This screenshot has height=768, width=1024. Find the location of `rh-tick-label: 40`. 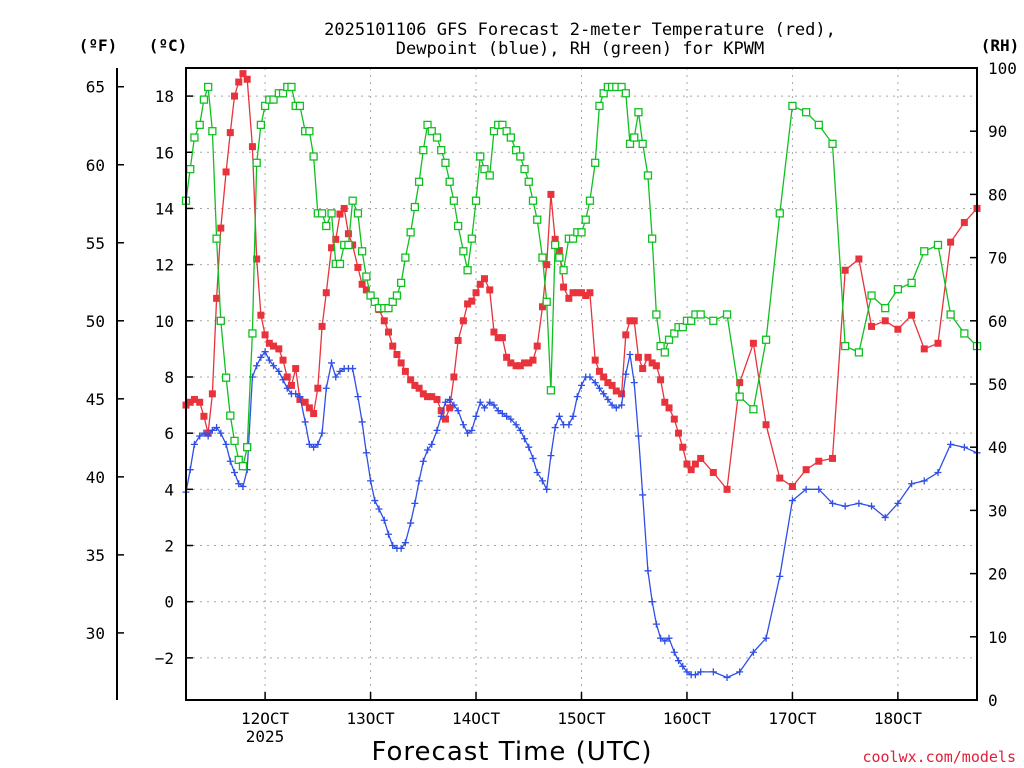

rh-tick-label: 40 is located at coordinates (997, 447).